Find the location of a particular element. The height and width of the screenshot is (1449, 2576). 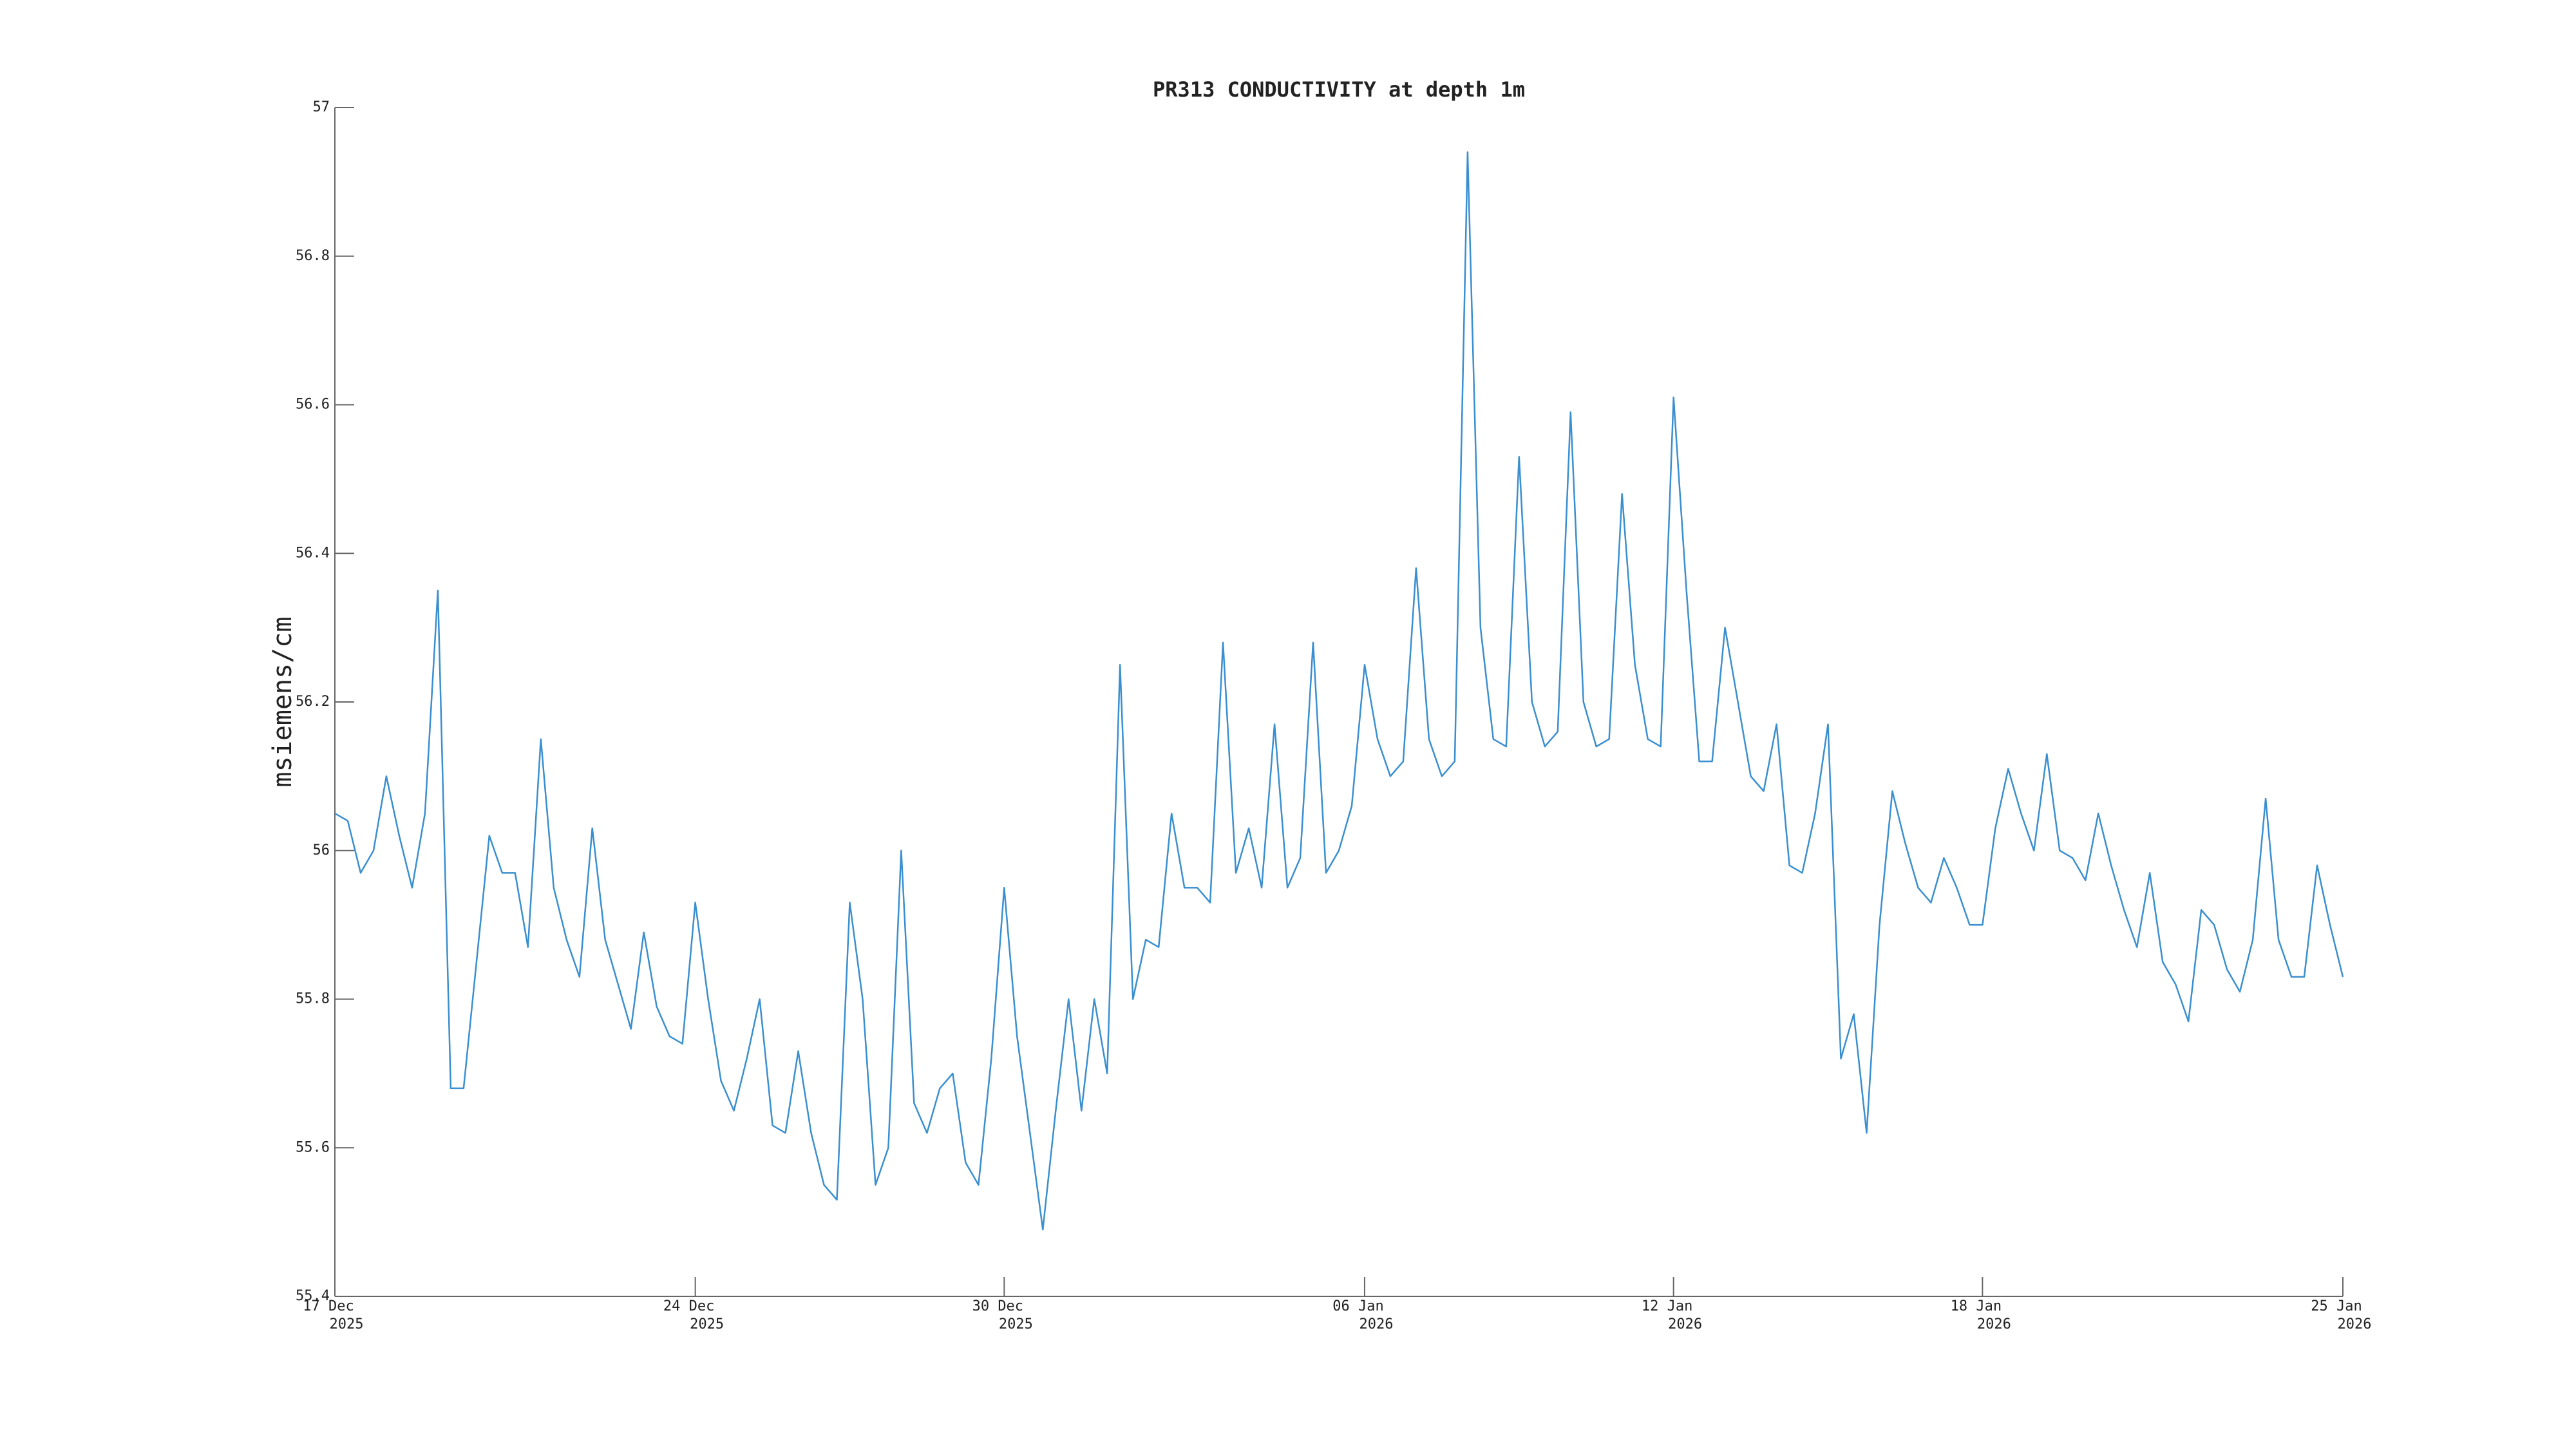

y-tick-label: 55.6 is located at coordinates (313, 1147).